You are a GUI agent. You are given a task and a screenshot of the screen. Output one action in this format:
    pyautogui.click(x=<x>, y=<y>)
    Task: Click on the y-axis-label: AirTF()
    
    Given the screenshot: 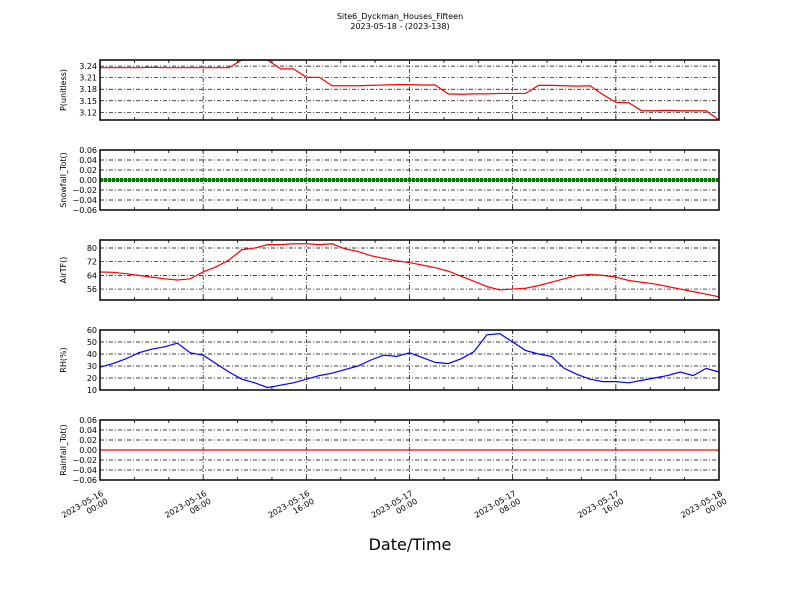 What is the action you would take?
    pyautogui.click(x=63, y=270)
    